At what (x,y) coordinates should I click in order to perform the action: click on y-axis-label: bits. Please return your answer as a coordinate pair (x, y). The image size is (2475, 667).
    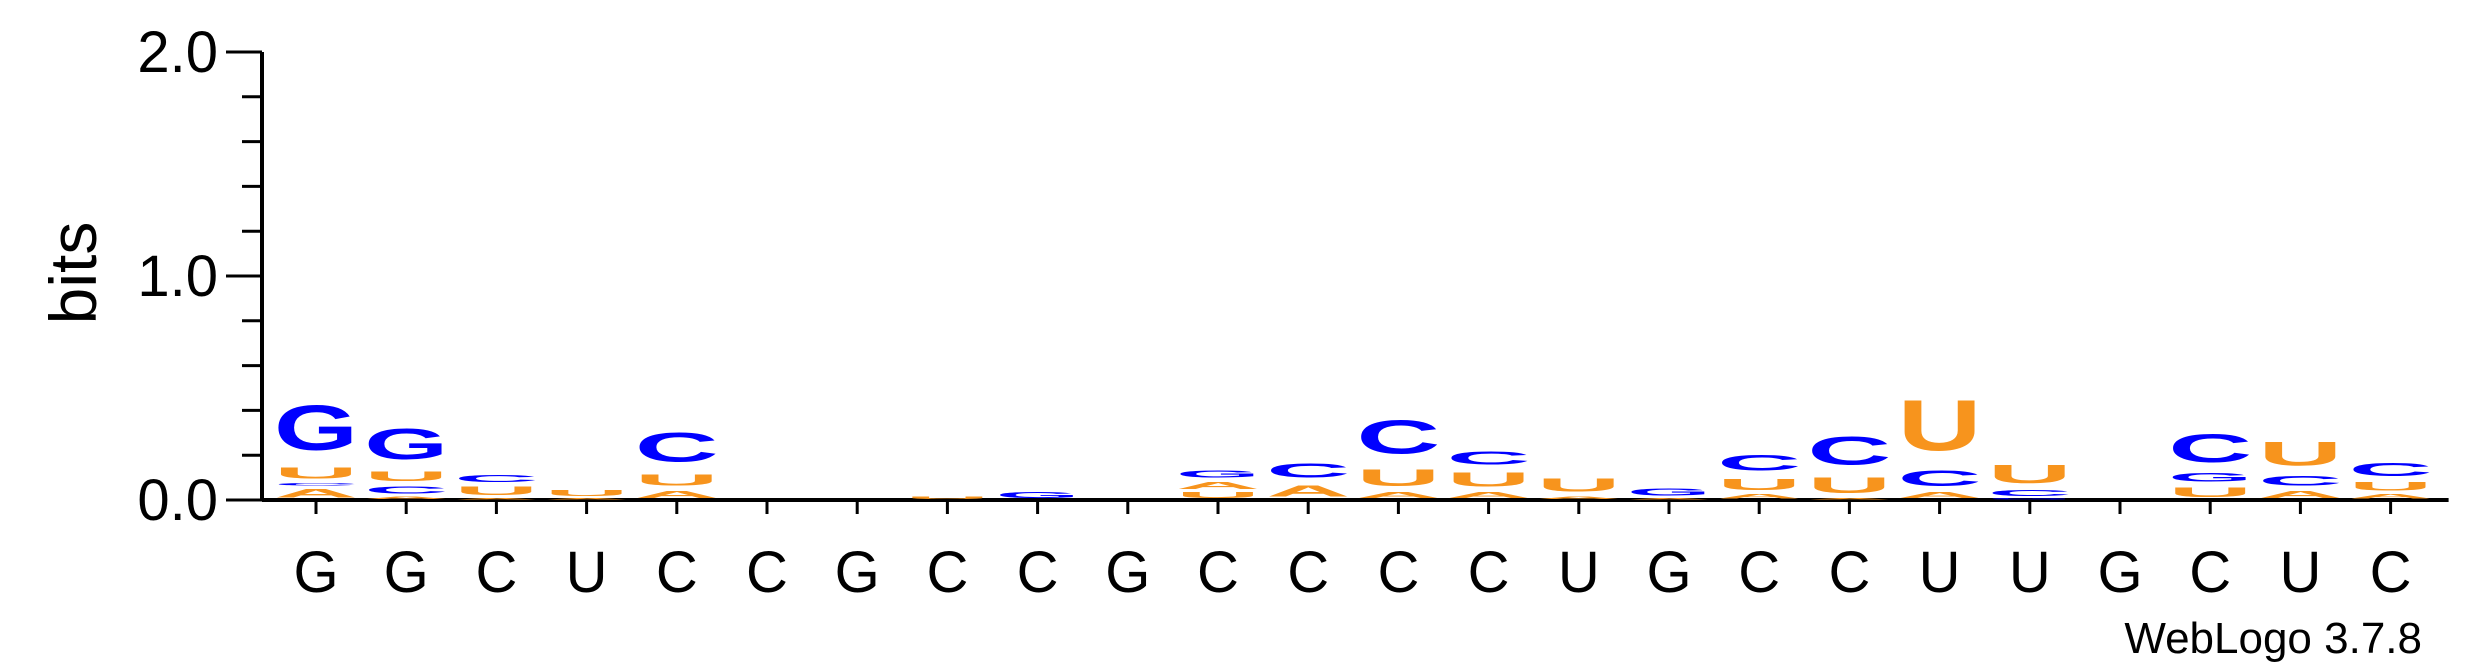
    Looking at the image, I should click on (73, 273).